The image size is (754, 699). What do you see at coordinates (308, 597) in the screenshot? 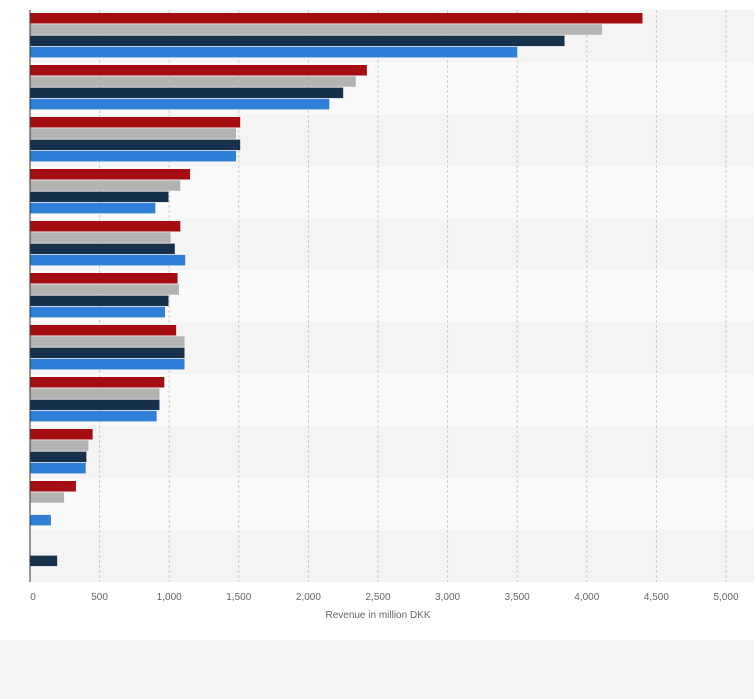
I see `x-tick-label: 2,000` at bounding box center [308, 597].